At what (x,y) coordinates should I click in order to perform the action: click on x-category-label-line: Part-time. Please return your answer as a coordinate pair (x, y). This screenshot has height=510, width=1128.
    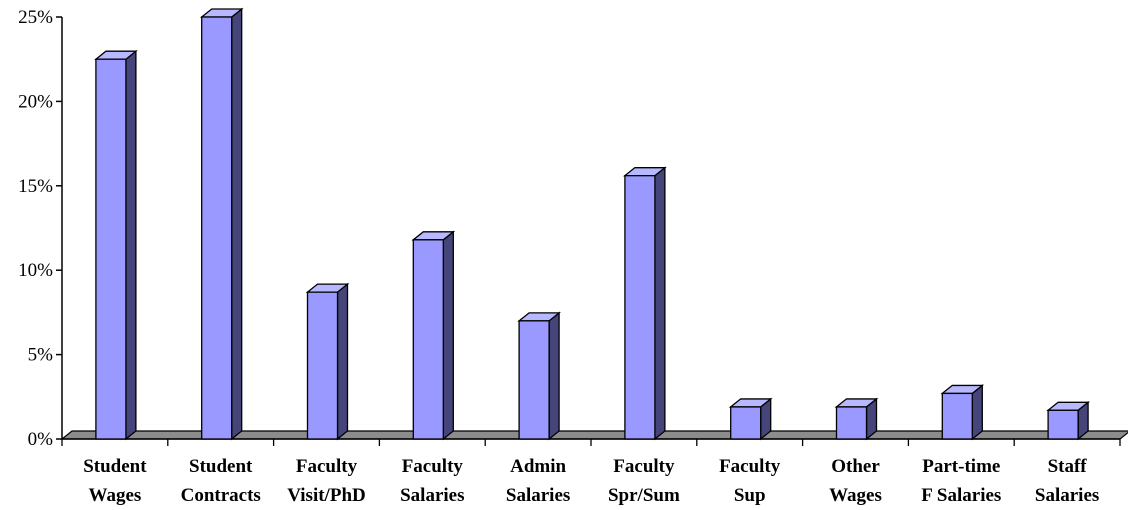
    Looking at the image, I should click on (961, 466).